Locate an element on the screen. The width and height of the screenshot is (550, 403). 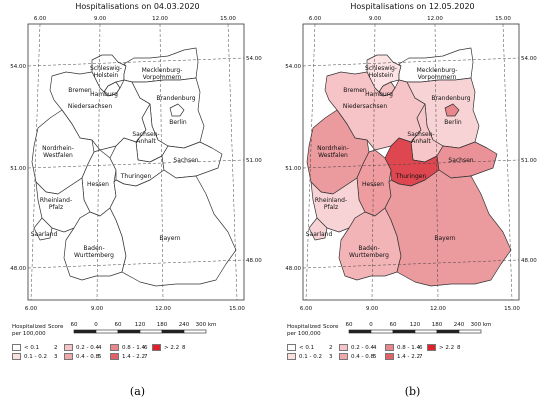
coord-label-right: 48.00 is located at coordinates (529, 261).